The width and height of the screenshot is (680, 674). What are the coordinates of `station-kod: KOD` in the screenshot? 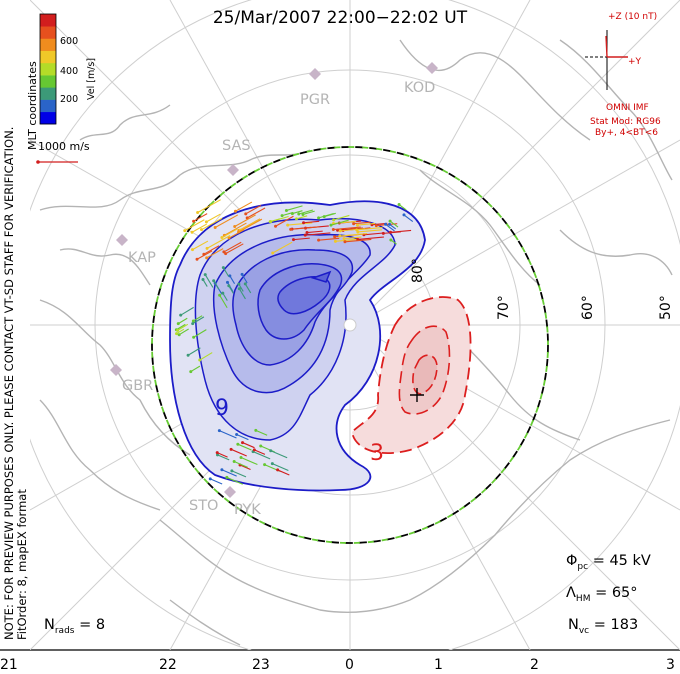 It's located at (420, 88).